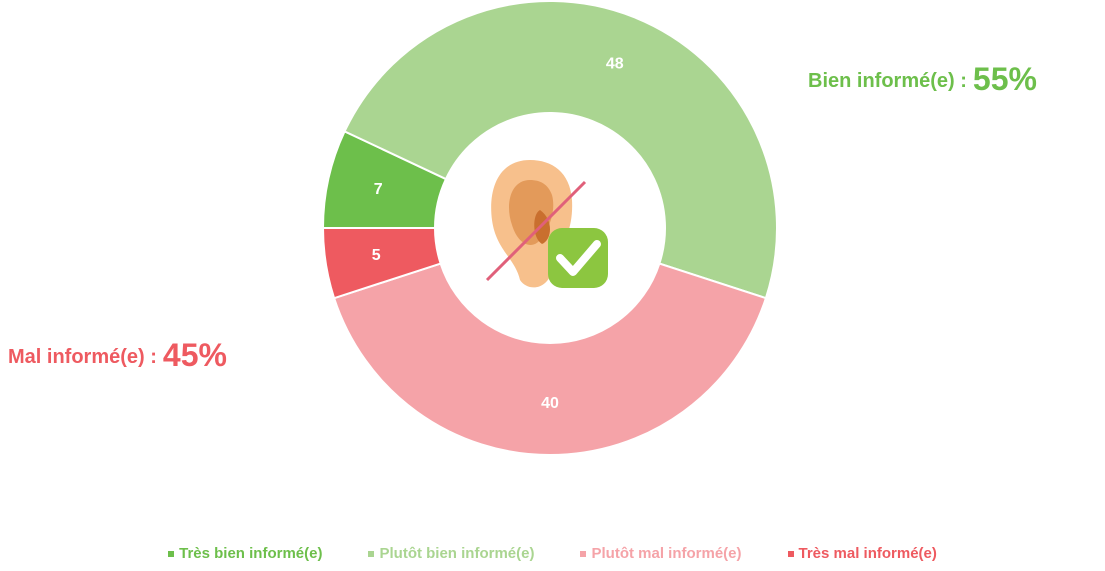  What do you see at coordinates (887, 81) in the screenshot?
I see `annotation-text: Bien informé(e) :` at bounding box center [887, 81].